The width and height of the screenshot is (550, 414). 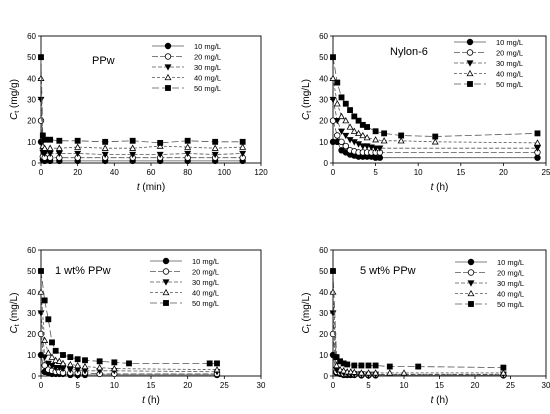 What do you see at coordinates (261, 172) in the screenshot?
I see `x-tick-label: 120` at bounding box center [261, 172].